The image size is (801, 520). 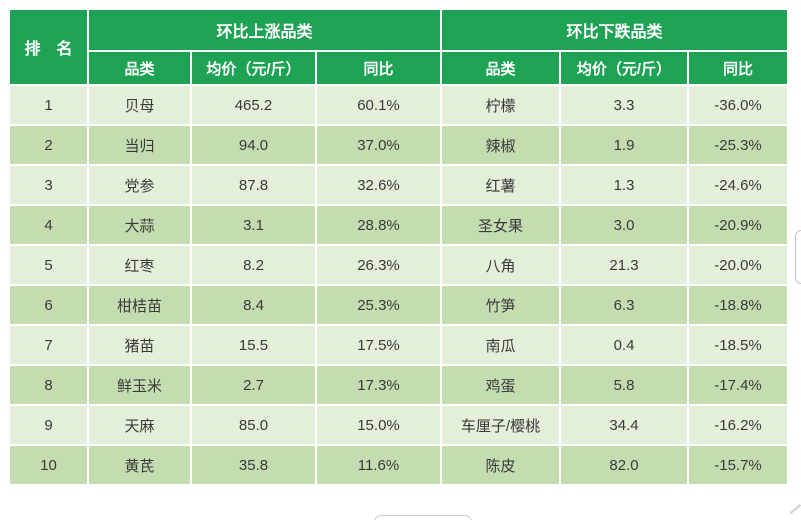 I want to click on up-col-yoy: 同比, so click(x=378, y=68).